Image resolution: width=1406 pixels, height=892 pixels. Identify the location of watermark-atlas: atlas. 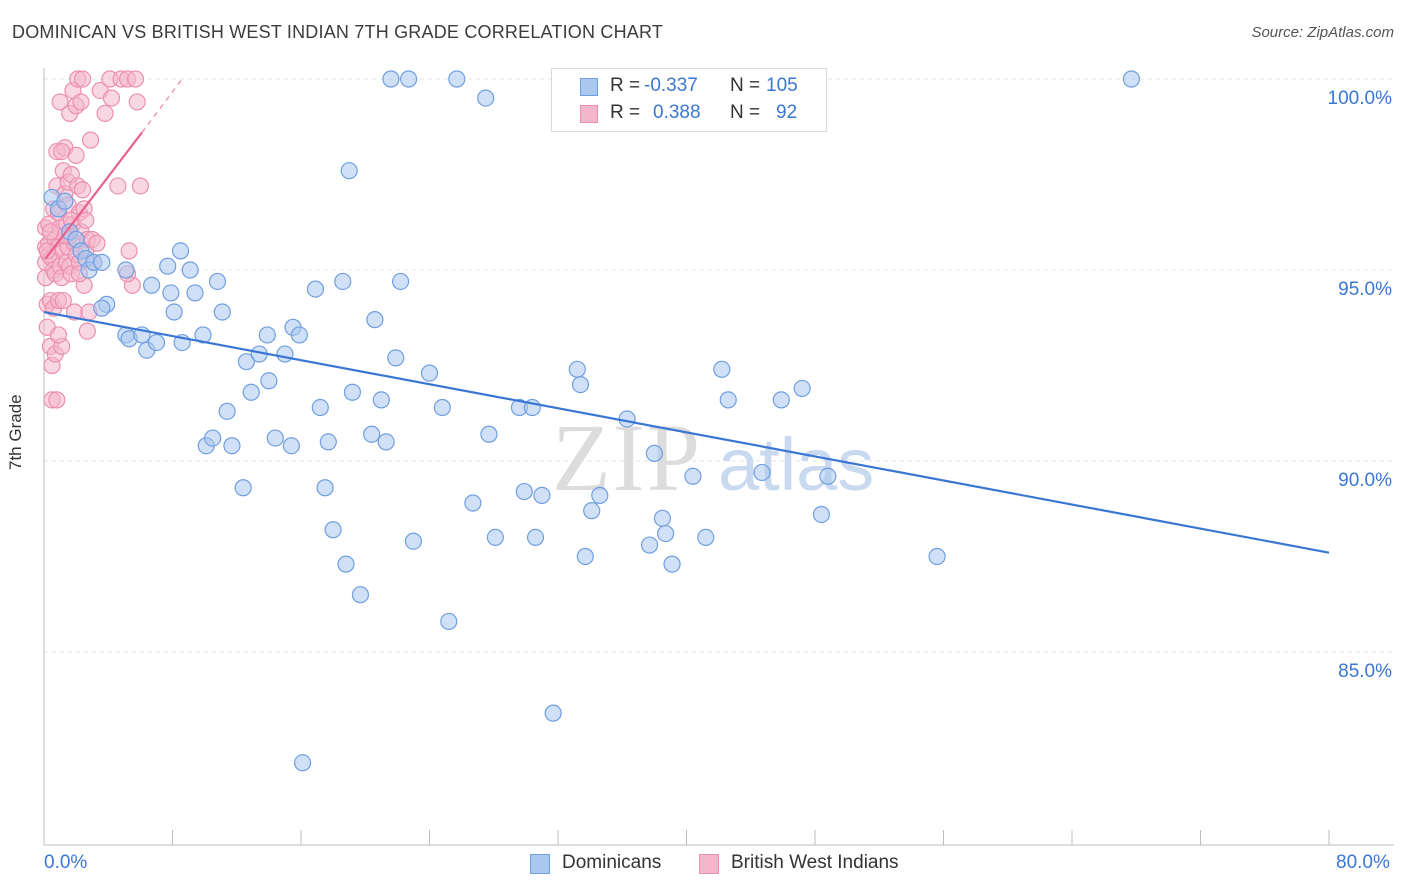
(796, 464).